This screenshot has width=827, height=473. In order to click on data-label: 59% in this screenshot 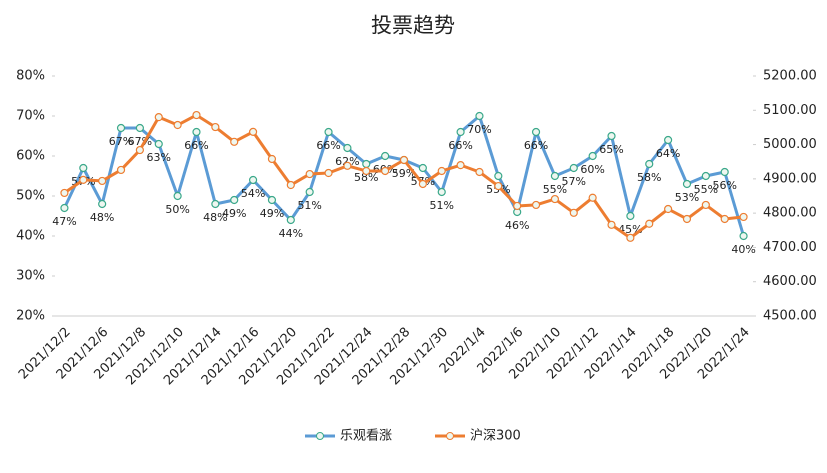, I will do `click(404, 173)`.